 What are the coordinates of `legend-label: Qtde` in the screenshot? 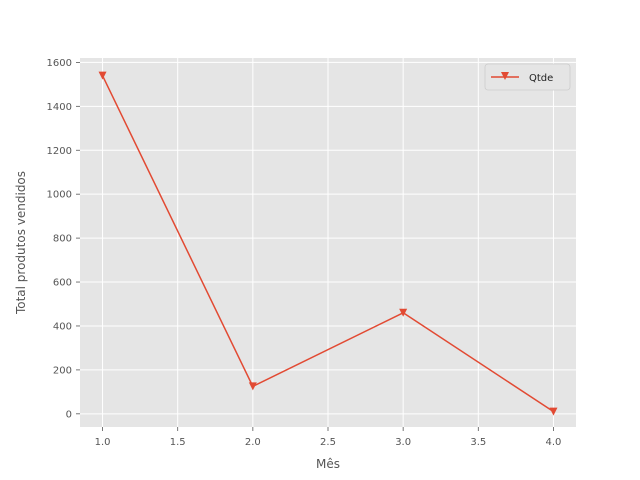 It's located at (541, 78).